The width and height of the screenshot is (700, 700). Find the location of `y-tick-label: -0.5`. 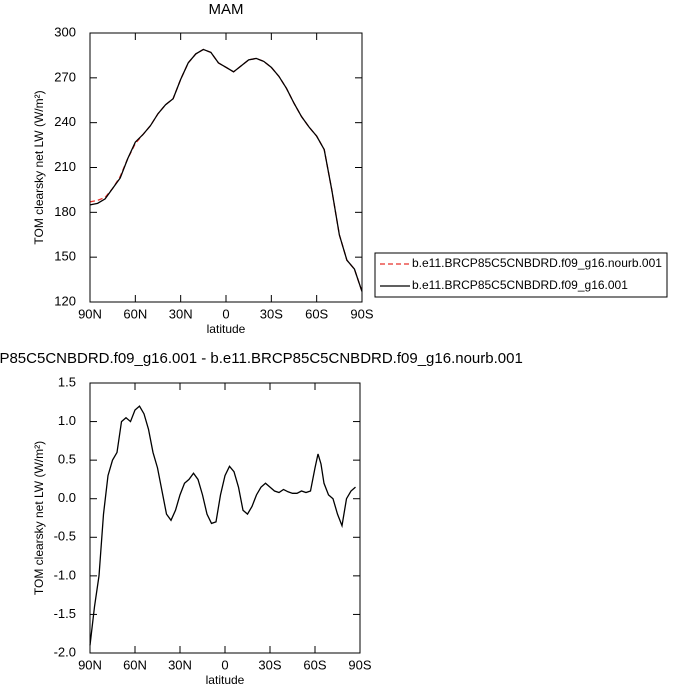

y-tick-label: -0.5 is located at coordinates (65, 536).